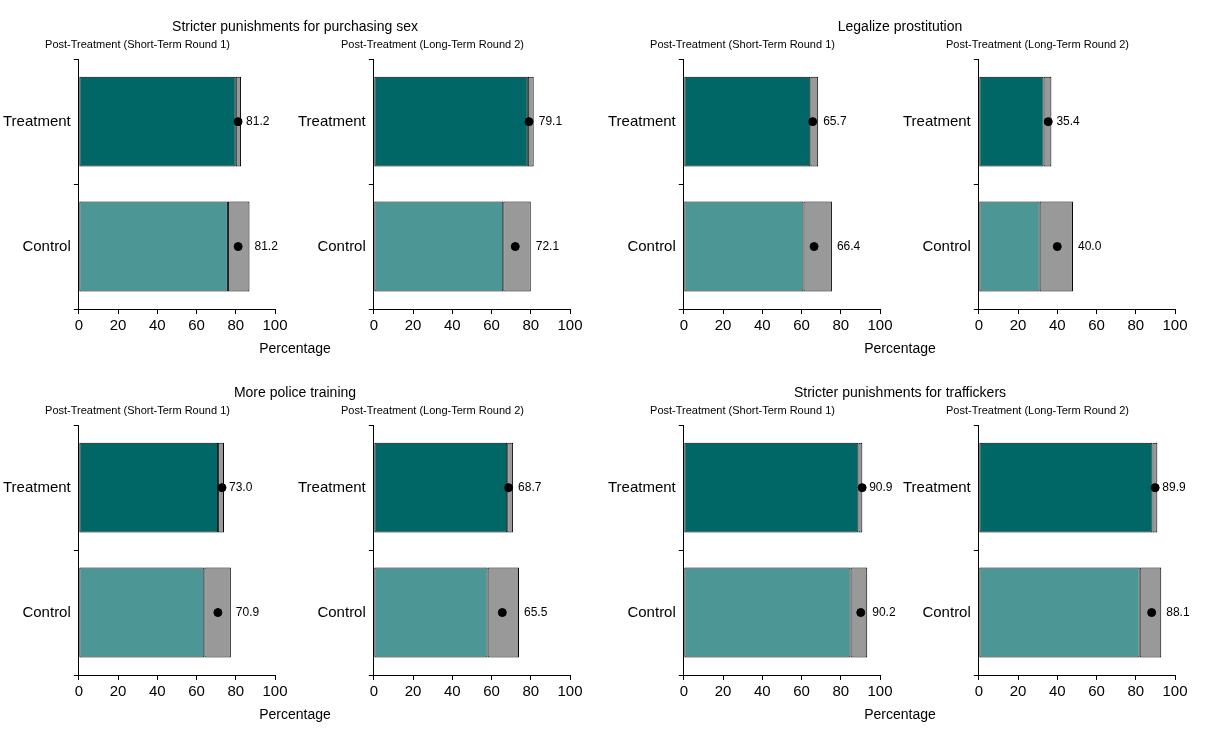  I want to click on data-label: 90.2, so click(884, 611).